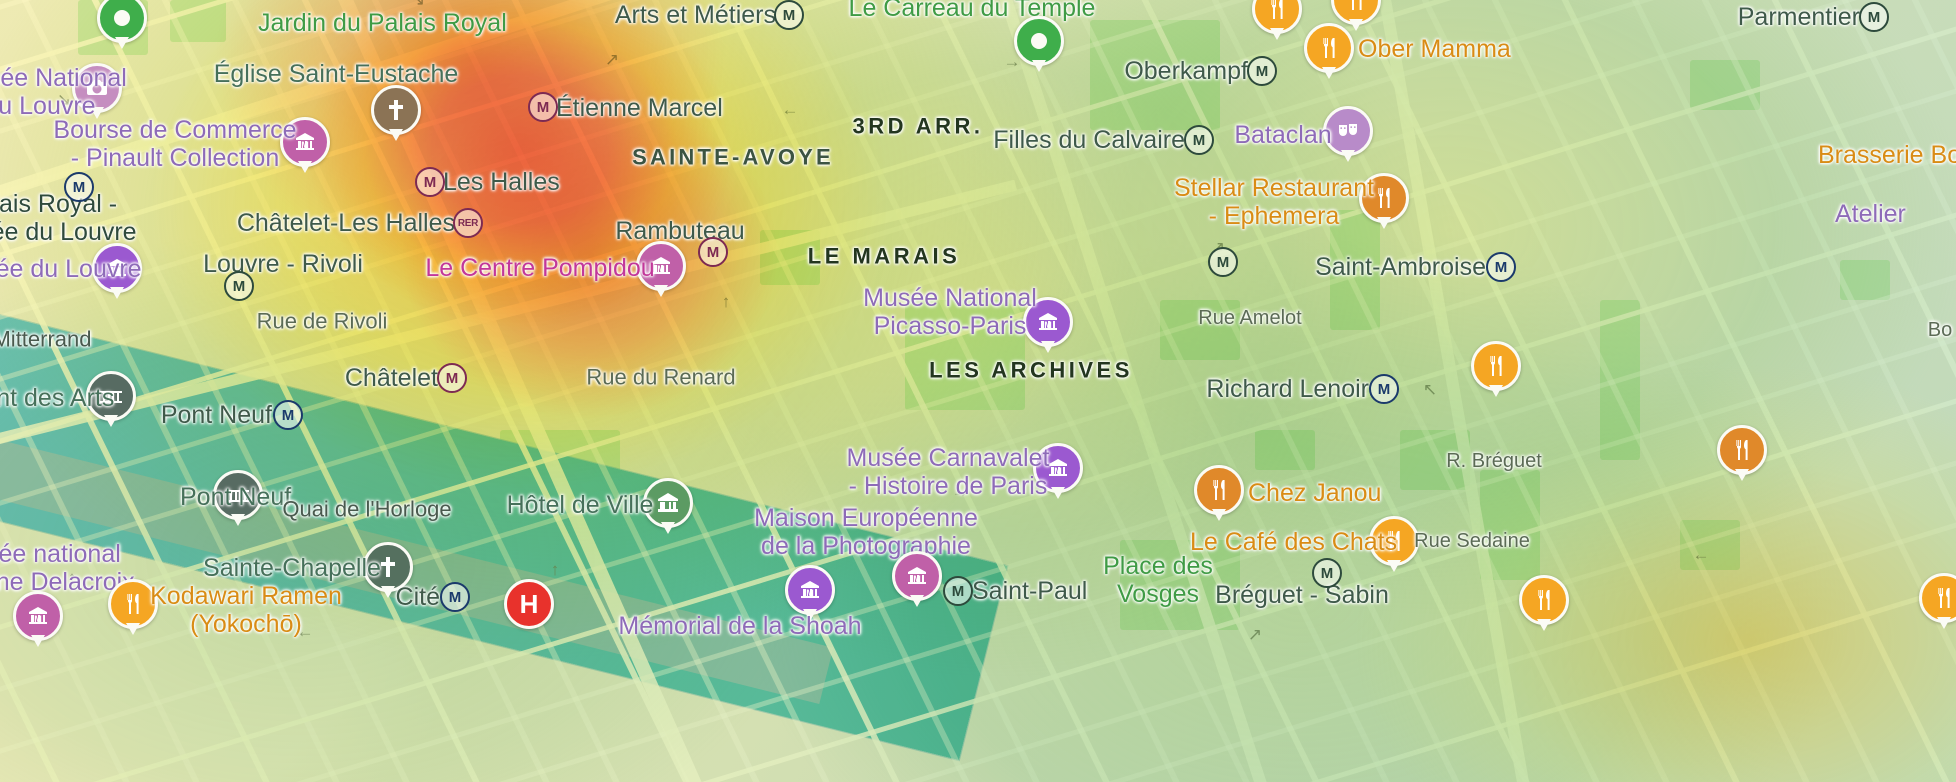 The image size is (1956, 782). What do you see at coordinates (1186, 71) in the screenshot?
I see `transit-station-label: Oberkampf` at bounding box center [1186, 71].